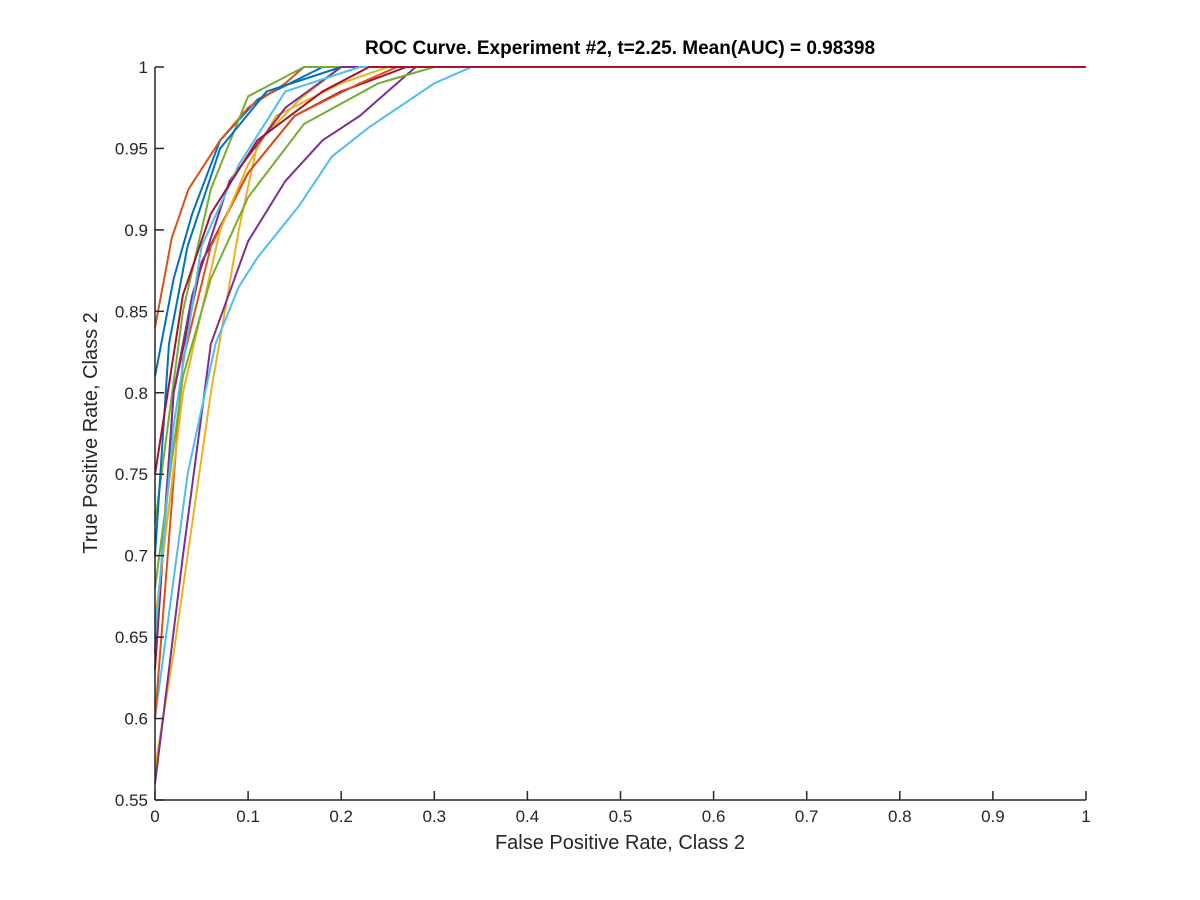  I want to click on x-tick-label: 0.8, so click(900, 816).